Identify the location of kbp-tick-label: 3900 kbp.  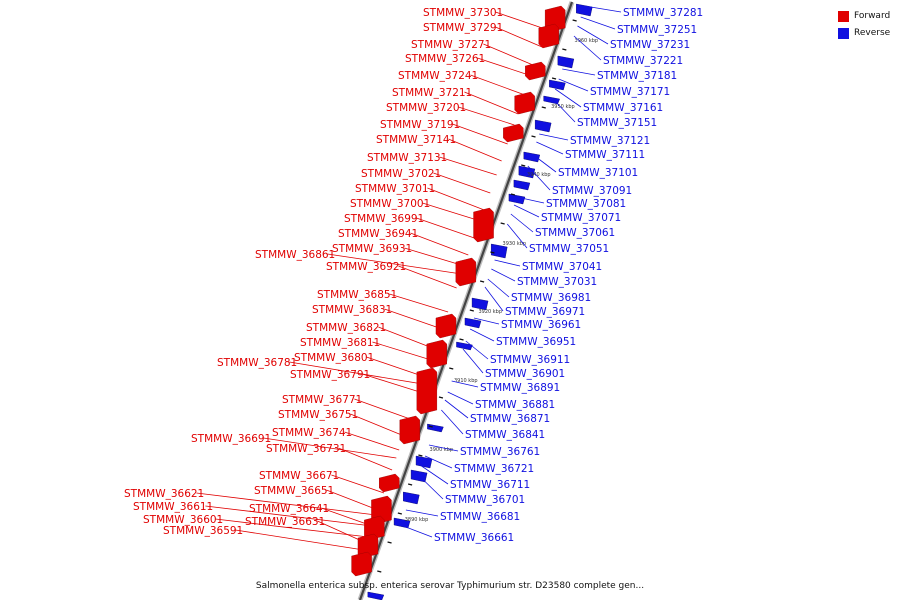
(442, 450).